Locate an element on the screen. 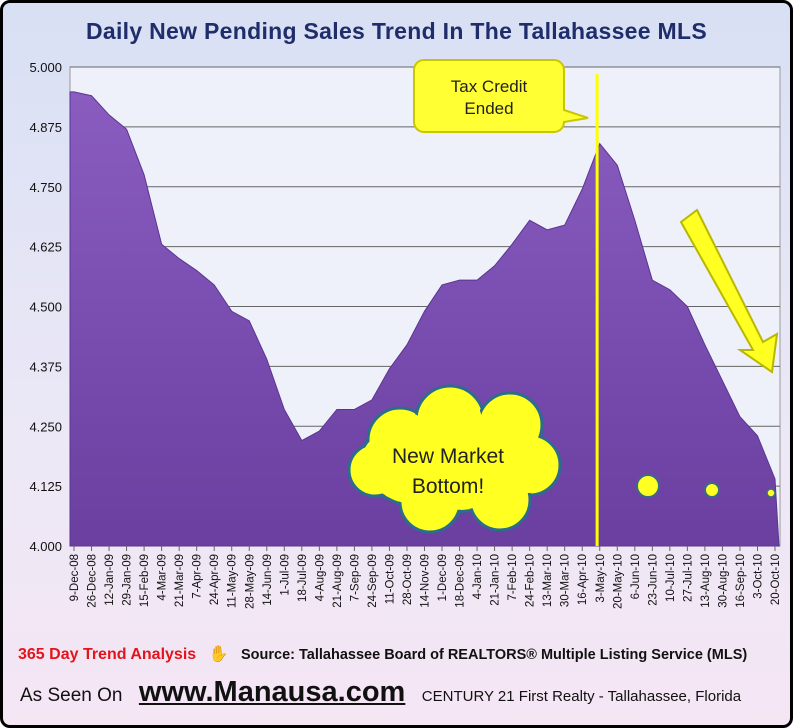 Image resolution: width=793 pixels, height=728 pixels. y-tick-label: 4.000 is located at coordinates (45, 546).